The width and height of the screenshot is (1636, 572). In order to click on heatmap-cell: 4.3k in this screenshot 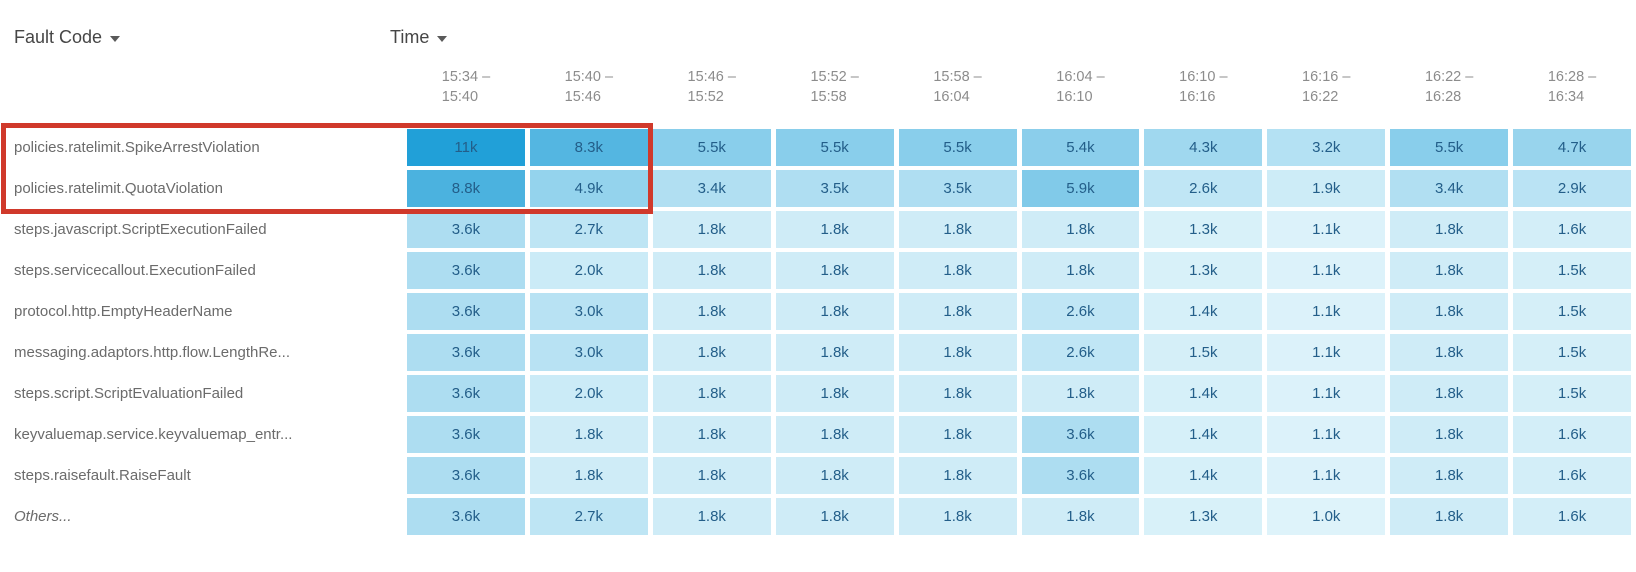, I will do `click(1203, 147)`.